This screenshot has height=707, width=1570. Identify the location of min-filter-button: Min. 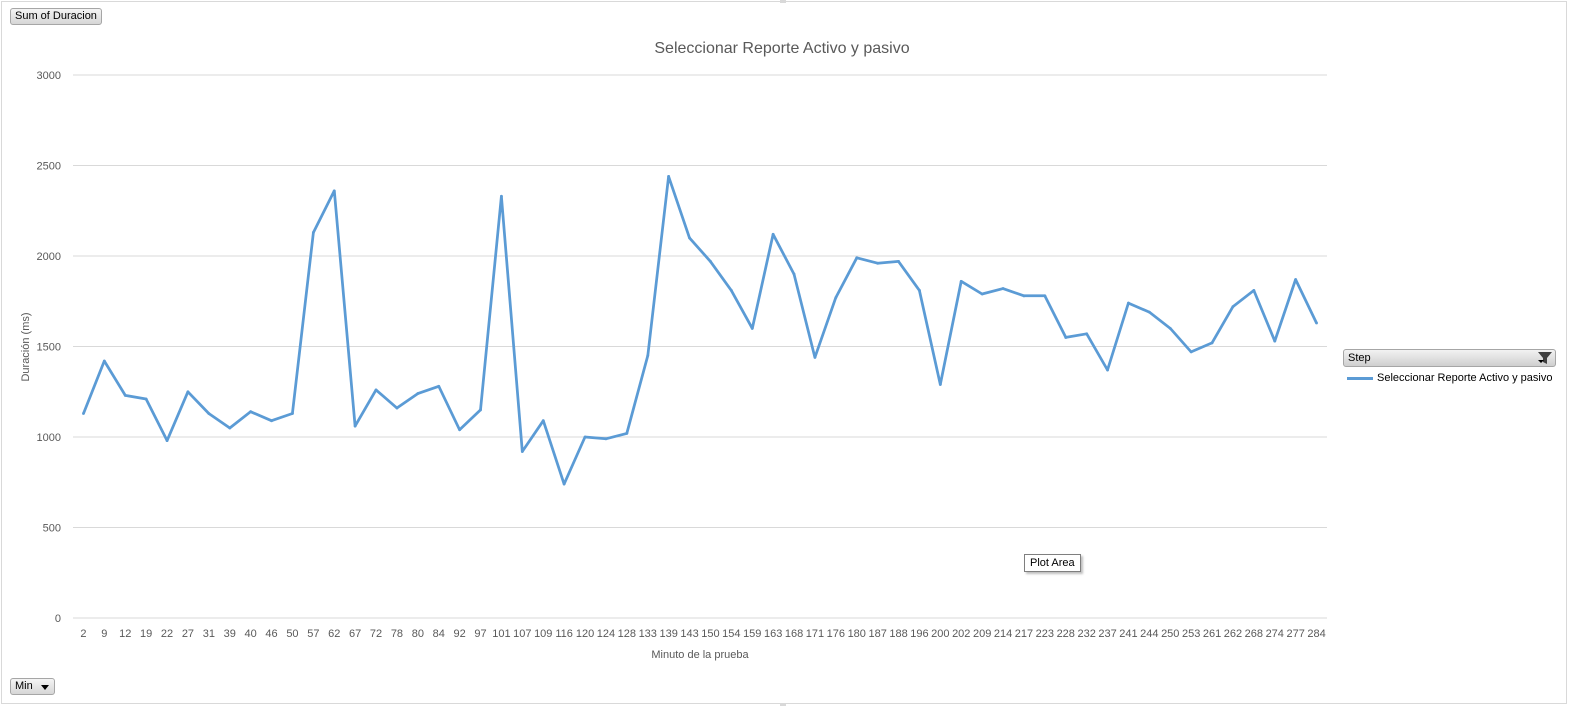
(32, 686).